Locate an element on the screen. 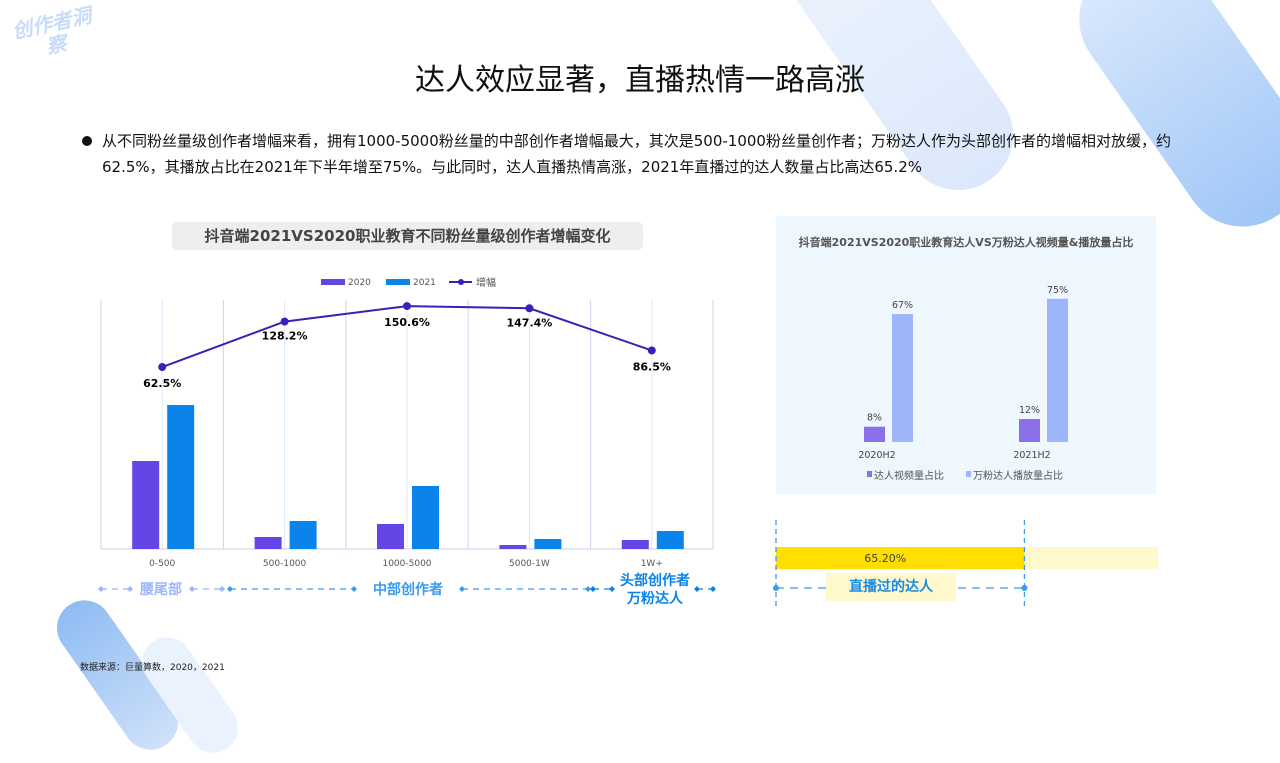 This screenshot has height=763, width=1280. segment-label: 万粉达人 is located at coordinates (655, 598).